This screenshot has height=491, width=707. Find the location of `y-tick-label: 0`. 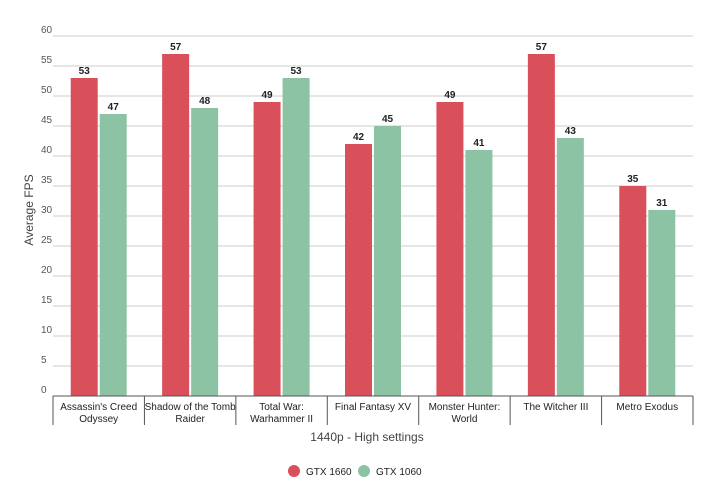

y-tick-label: 0 is located at coordinates (44, 390).